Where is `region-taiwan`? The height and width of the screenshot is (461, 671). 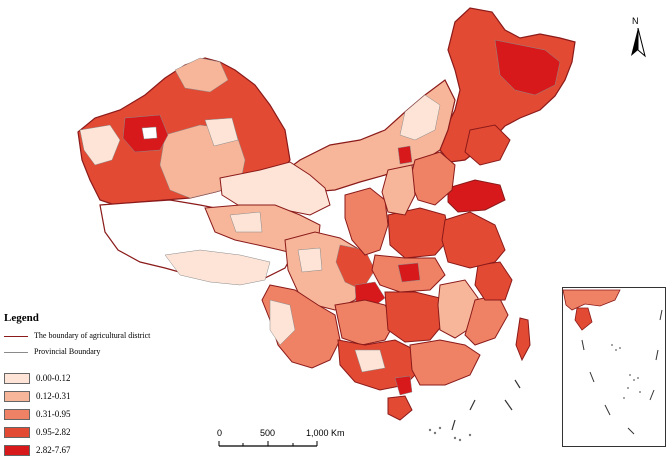 region-taiwan is located at coordinates (523, 339).